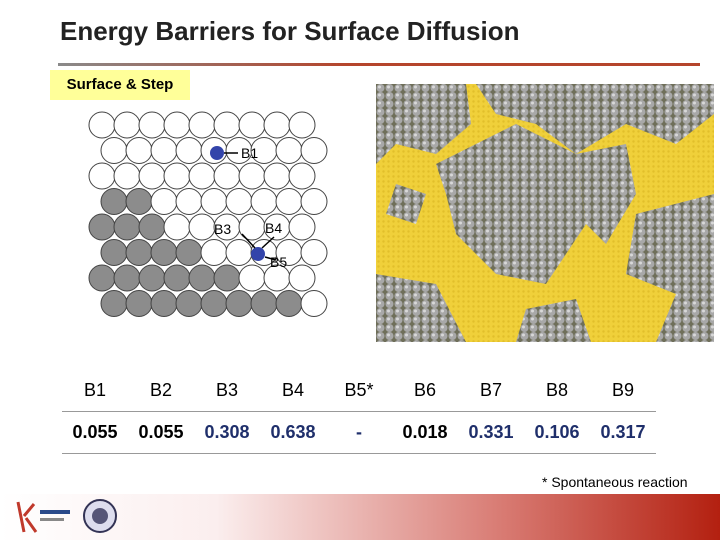 The width and height of the screenshot is (720, 540). Describe the element at coordinates (95, 391) in the screenshot. I see `column-header: B1` at that location.